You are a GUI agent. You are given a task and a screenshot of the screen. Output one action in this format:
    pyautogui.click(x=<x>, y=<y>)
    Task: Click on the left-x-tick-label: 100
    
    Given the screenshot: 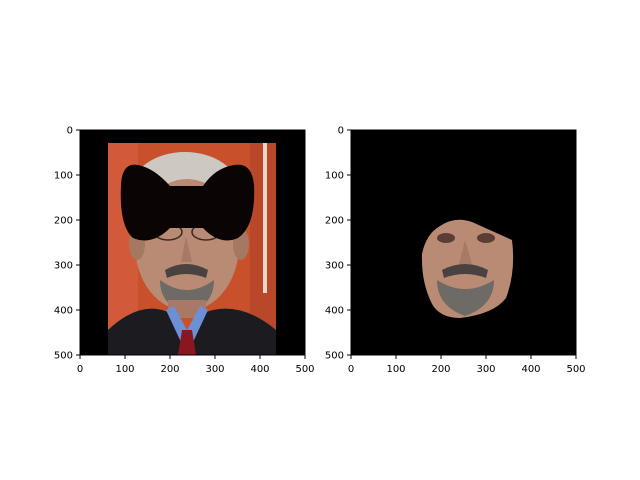 What is the action you would take?
    pyautogui.click(x=124, y=369)
    